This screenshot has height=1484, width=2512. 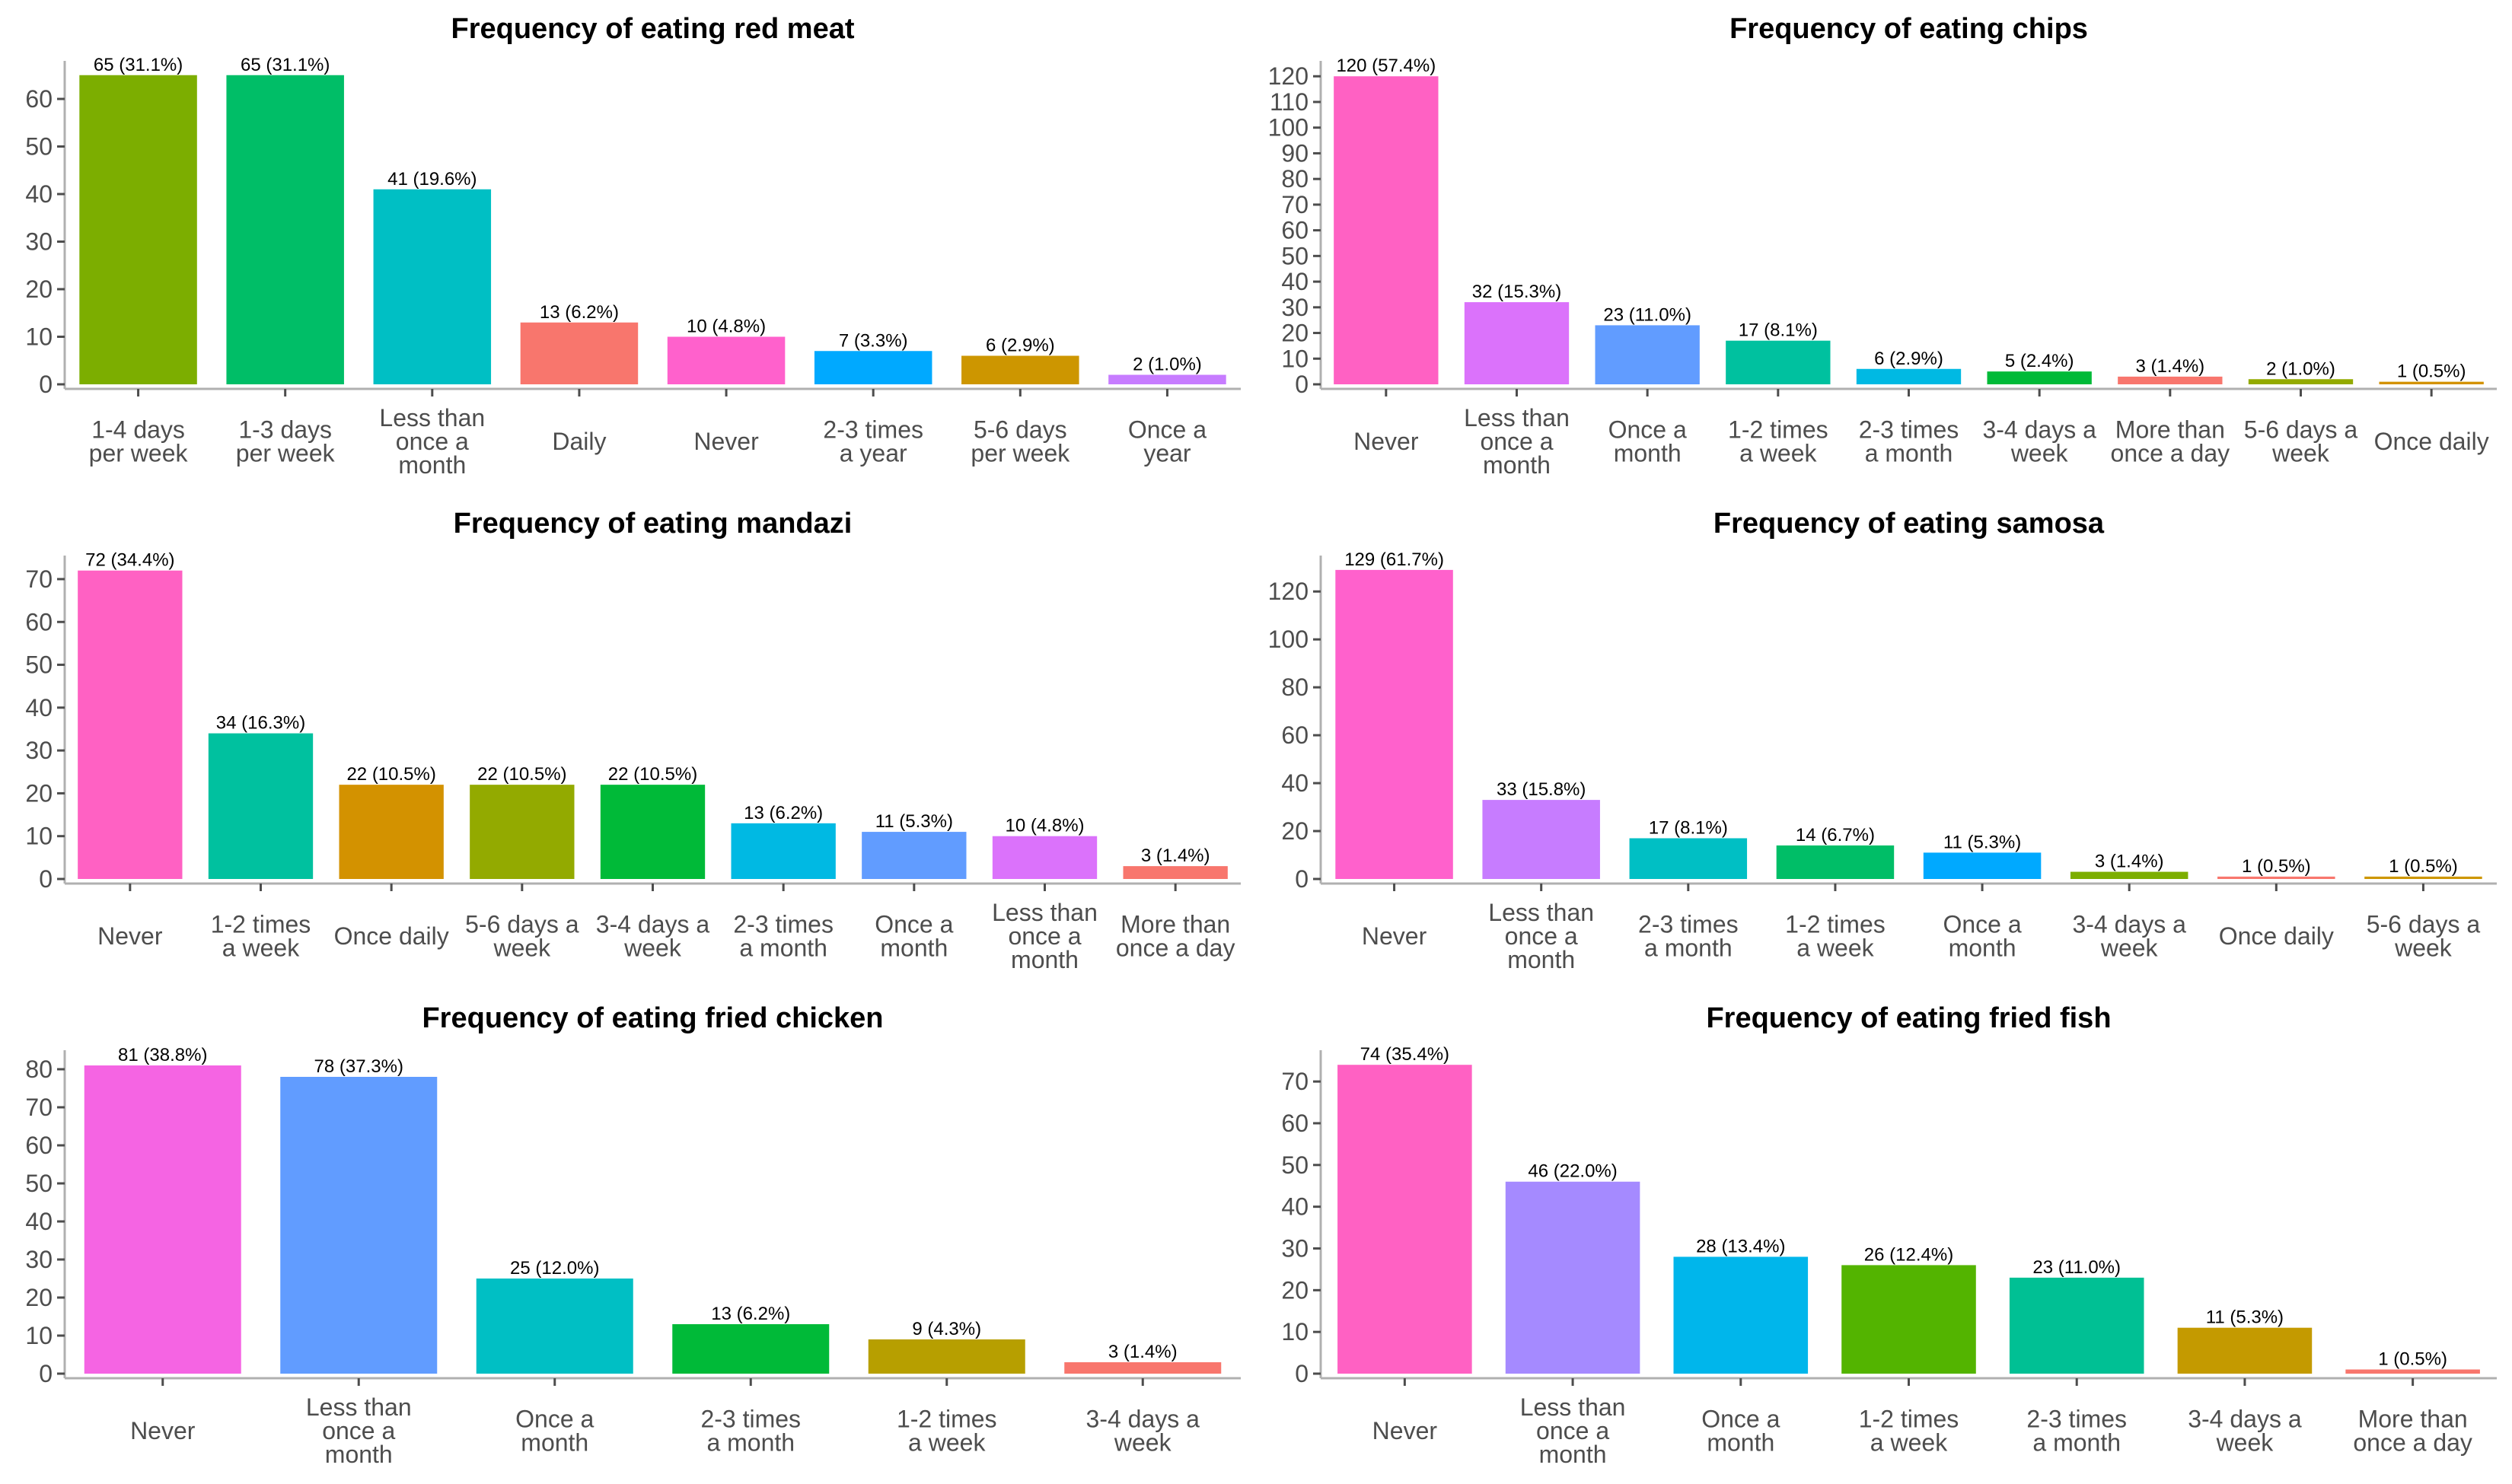 I want to click on y-tick-label: 30, so click(x=39, y=1260).